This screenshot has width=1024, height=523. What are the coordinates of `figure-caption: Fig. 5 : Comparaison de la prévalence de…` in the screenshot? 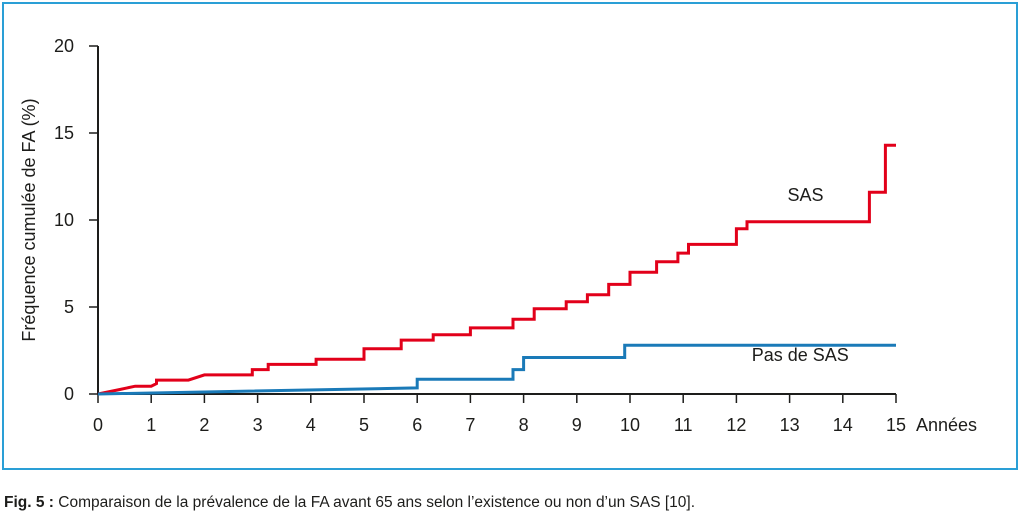 It's located at (349, 503).